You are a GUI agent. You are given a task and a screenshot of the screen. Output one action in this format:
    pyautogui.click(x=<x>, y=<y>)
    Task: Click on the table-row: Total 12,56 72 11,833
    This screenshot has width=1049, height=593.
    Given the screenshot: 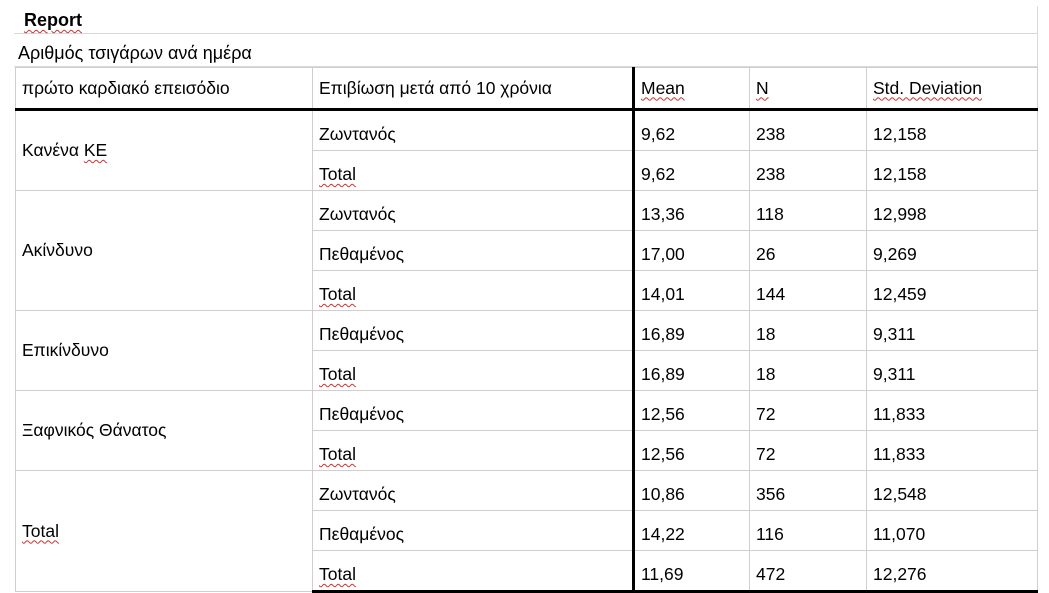 What is the action you would take?
    pyautogui.click(x=527, y=450)
    